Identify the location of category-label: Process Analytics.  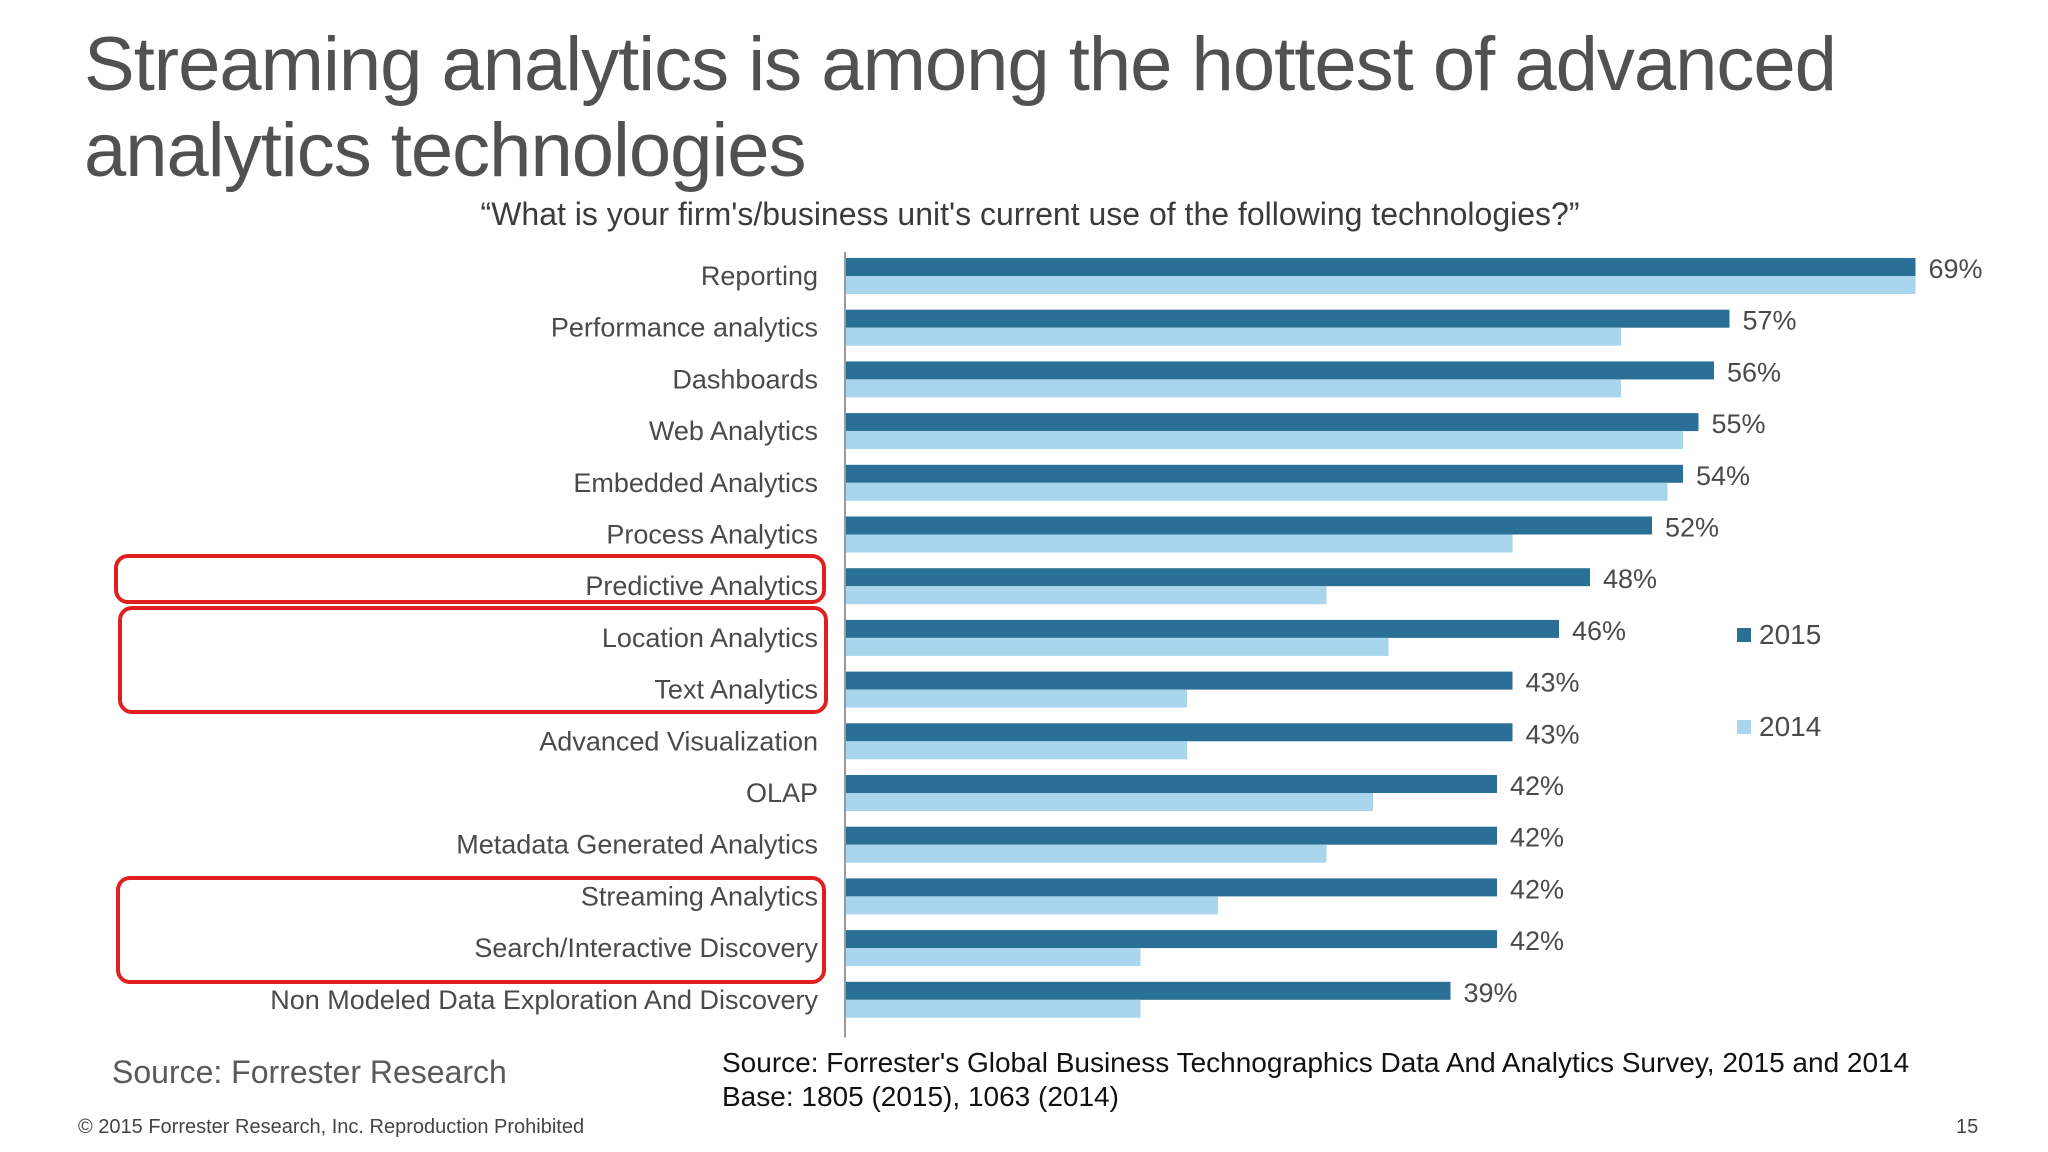
(712, 535).